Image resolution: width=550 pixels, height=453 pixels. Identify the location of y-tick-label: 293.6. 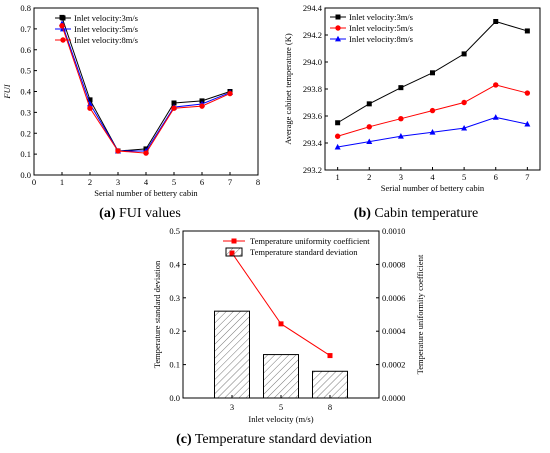
(312, 116).